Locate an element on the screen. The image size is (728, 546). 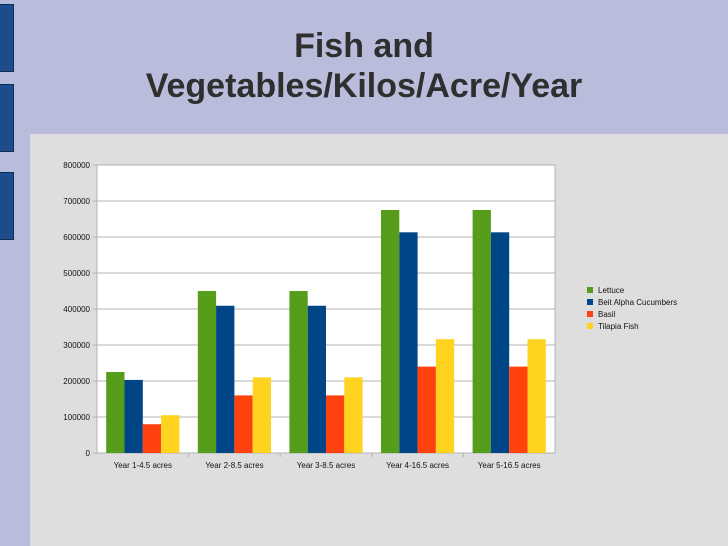
y-tick-label: 300000 is located at coordinates (76, 345).